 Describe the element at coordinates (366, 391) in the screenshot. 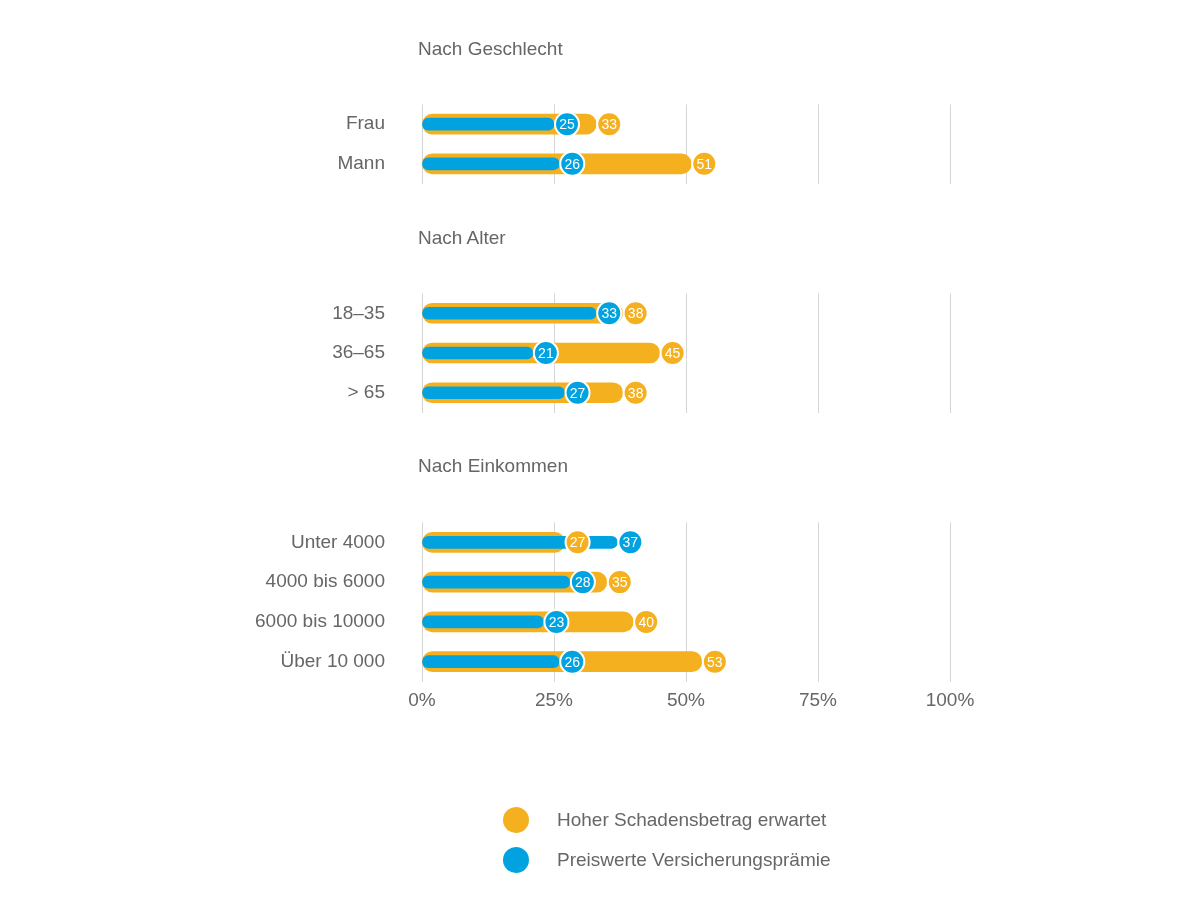

I see `y-tick-label: > 65` at that location.